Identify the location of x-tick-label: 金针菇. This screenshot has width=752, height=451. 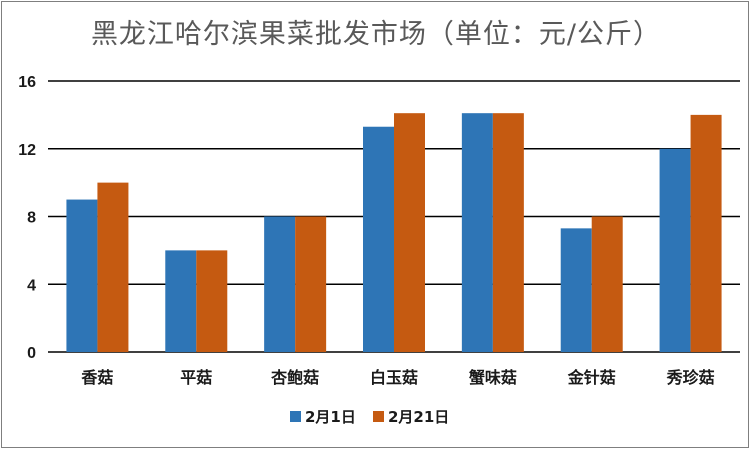
(591, 377).